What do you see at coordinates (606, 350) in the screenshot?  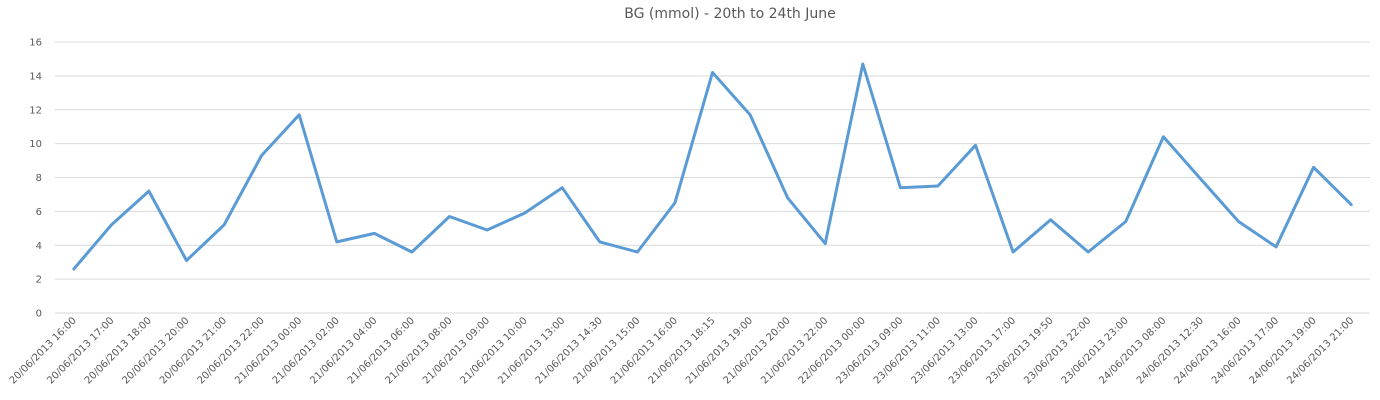 I see `x-tick-label: 21/06/2013 15:00` at bounding box center [606, 350].